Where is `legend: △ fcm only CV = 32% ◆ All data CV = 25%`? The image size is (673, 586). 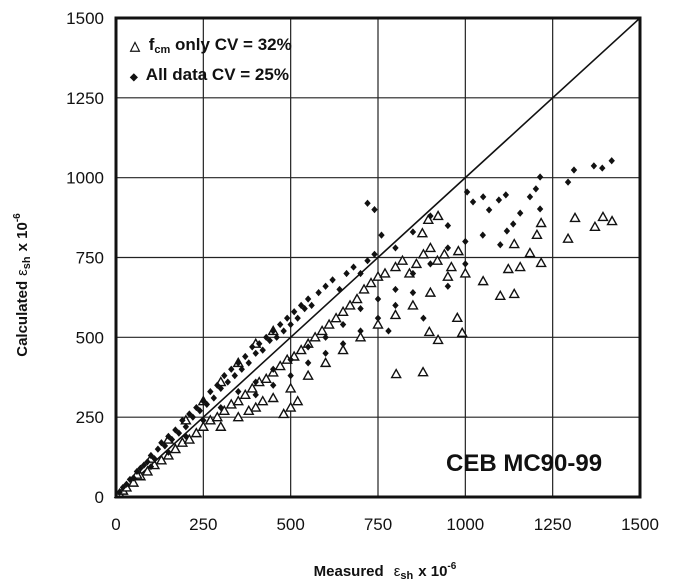 legend: △ fcm only CV = 32% ◆ All data CV = 25% is located at coordinates (210, 59).